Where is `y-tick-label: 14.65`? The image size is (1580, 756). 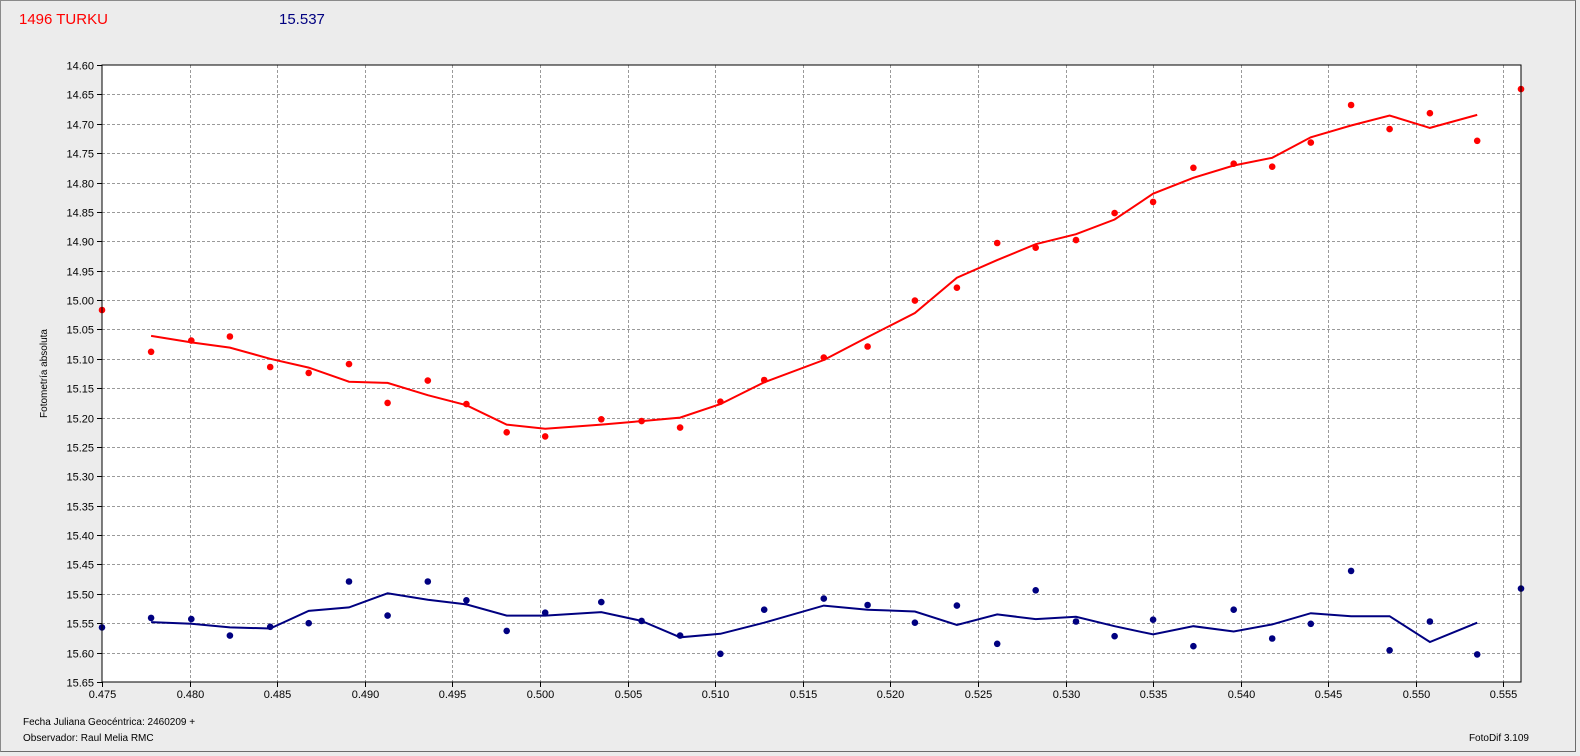 y-tick-label: 14.65 is located at coordinates (80, 96).